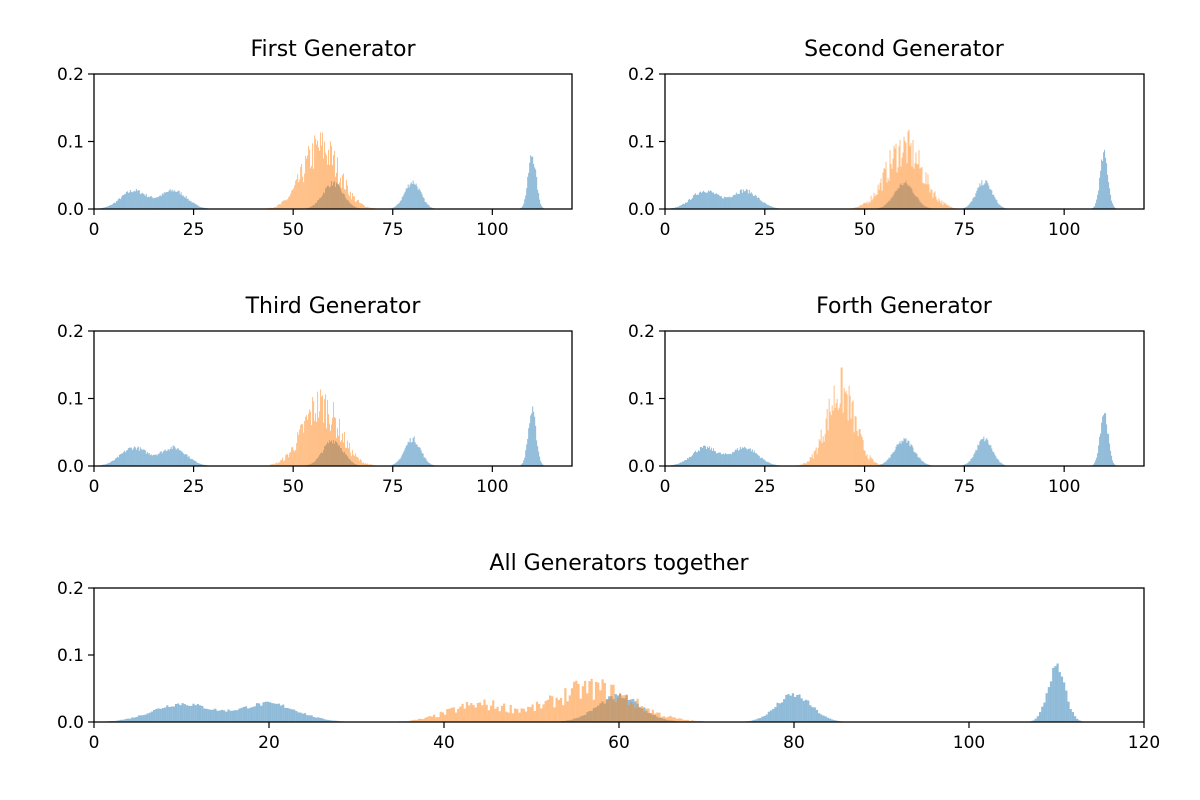 This screenshot has height=800, width=1200. What do you see at coordinates (393, 487) in the screenshot?
I see `x-tick-label: 75` at bounding box center [393, 487].